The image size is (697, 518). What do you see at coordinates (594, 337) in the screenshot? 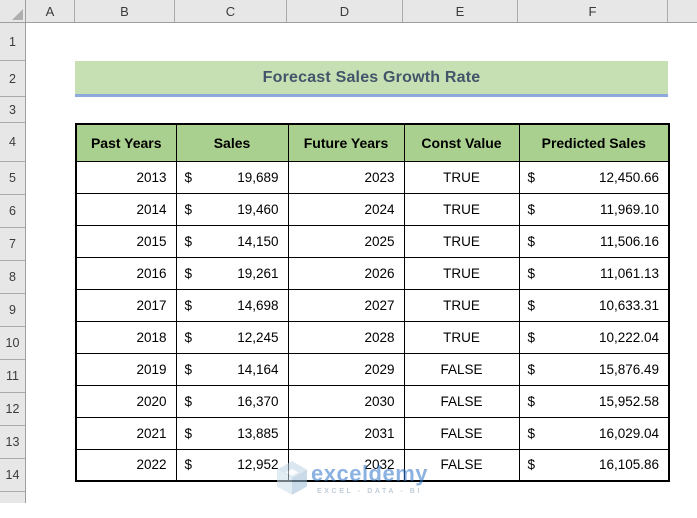
I see `cell-predicted-sales: $10,222.04` at bounding box center [594, 337].